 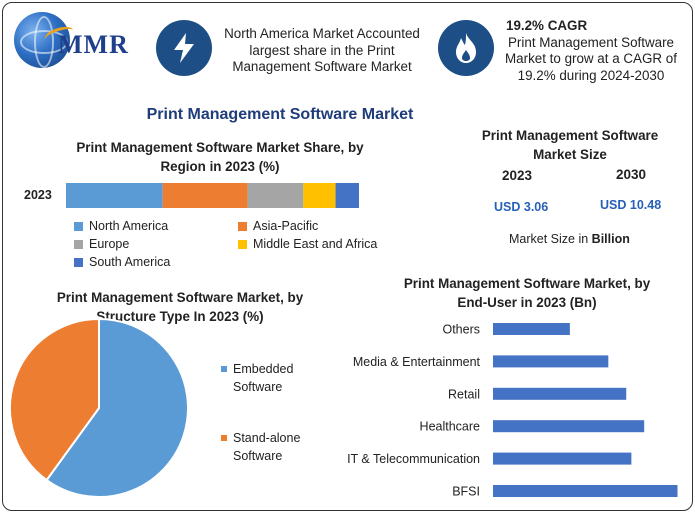 What do you see at coordinates (591, 42) in the screenshot?
I see `fact2-line1: Print Management Software` at bounding box center [591, 42].